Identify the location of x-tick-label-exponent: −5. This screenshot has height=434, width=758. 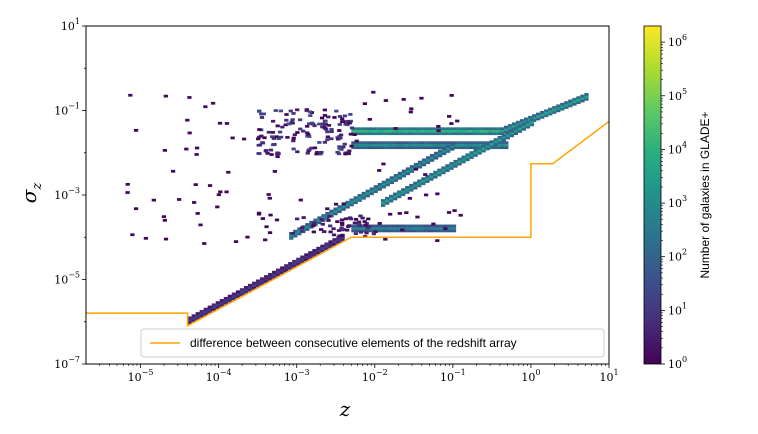
(148, 372).